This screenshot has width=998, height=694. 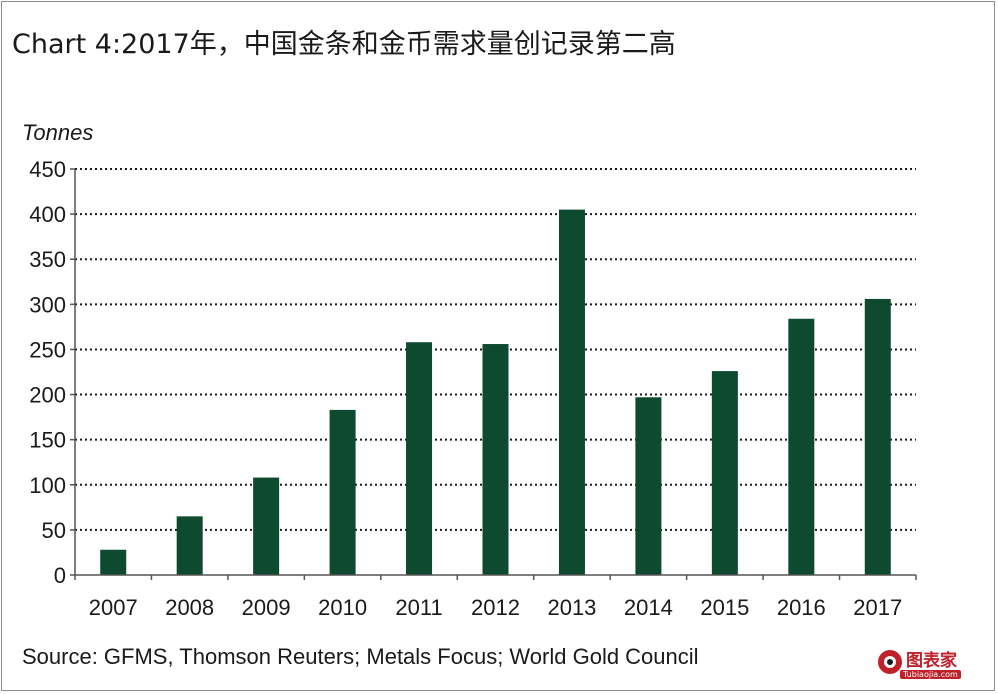 I want to click on x-tick-label: 2011, so click(x=418, y=607).